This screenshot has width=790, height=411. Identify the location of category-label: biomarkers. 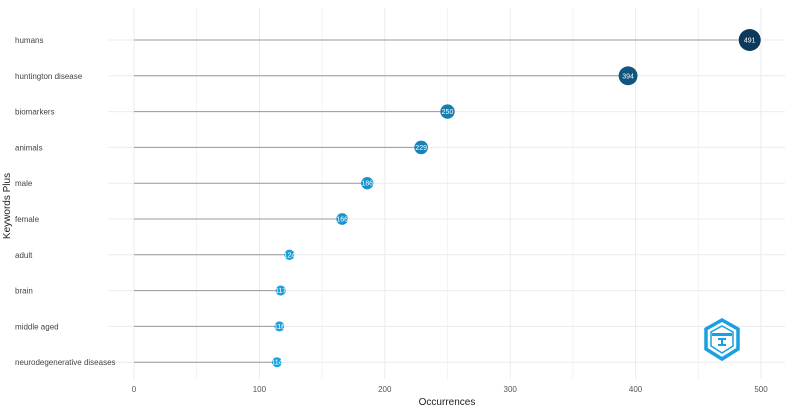
(35, 112).